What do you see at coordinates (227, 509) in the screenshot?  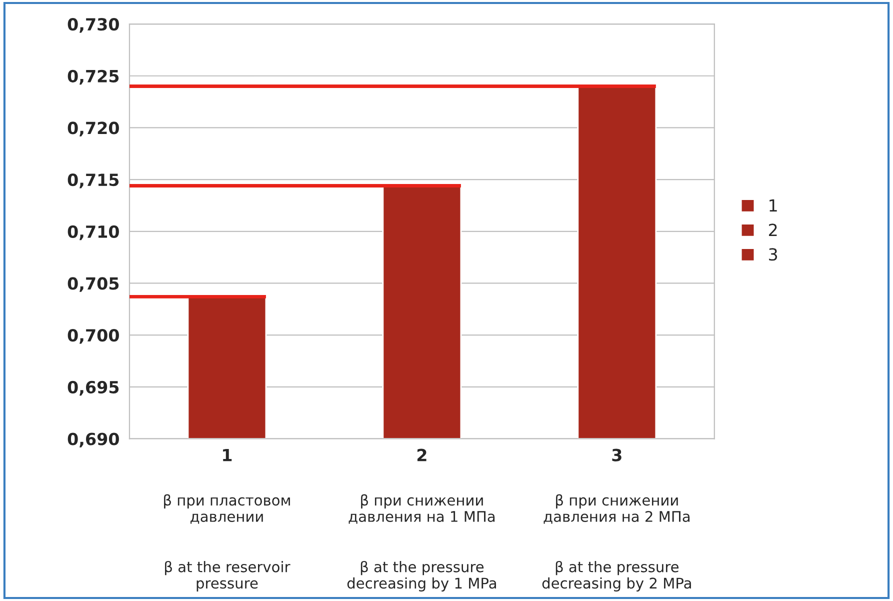 I see `text: β при пластовом давлении` at bounding box center [227, 509].